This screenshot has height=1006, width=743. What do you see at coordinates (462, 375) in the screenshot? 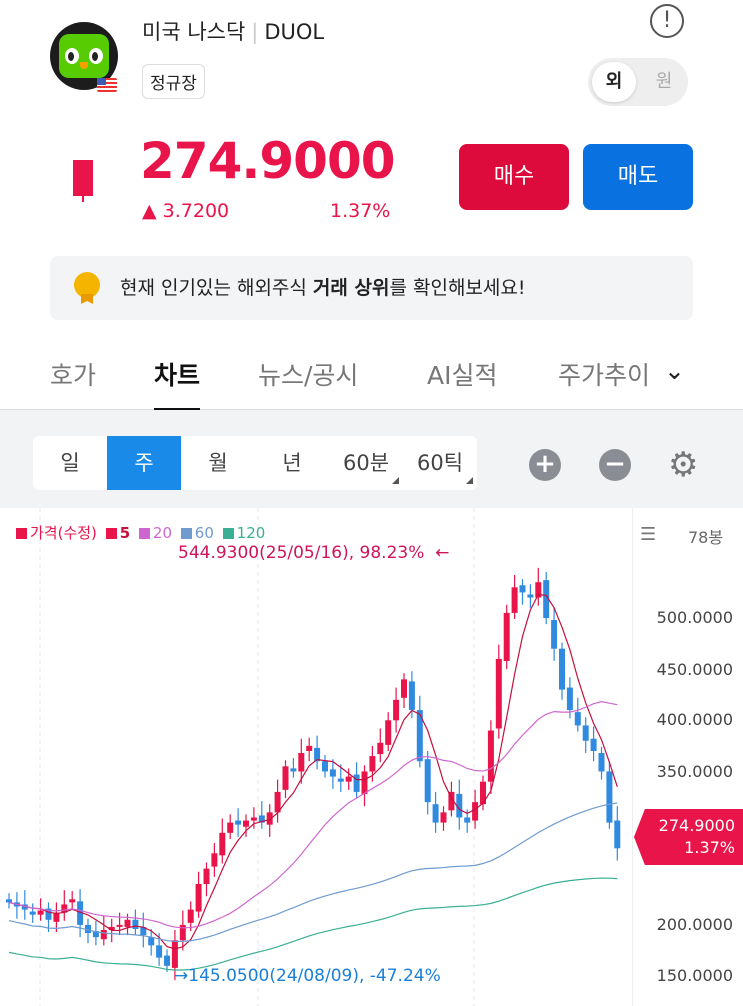
I see `tab-ai-earnings: AI실적` at bounding box center [462, 375].